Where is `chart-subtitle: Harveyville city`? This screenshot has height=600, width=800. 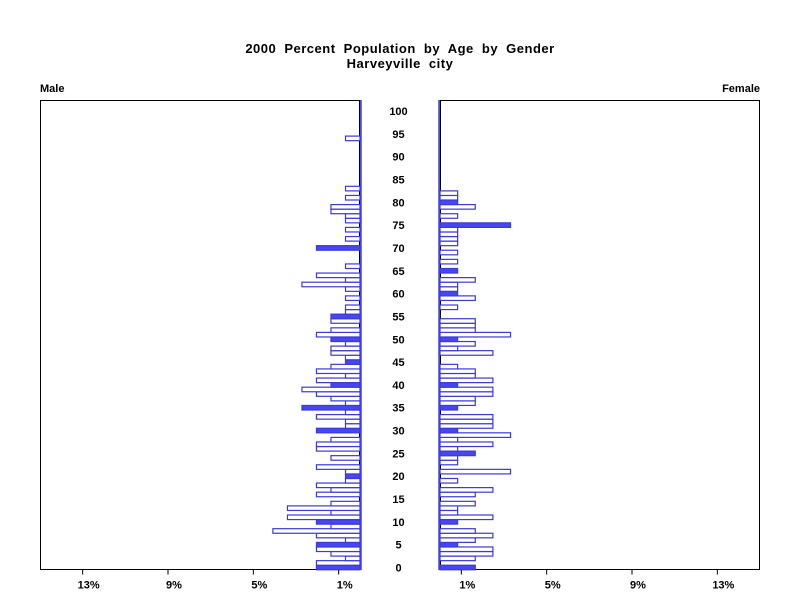 chart-subtitle: Harveyville city is located at coordinates (400, 63).